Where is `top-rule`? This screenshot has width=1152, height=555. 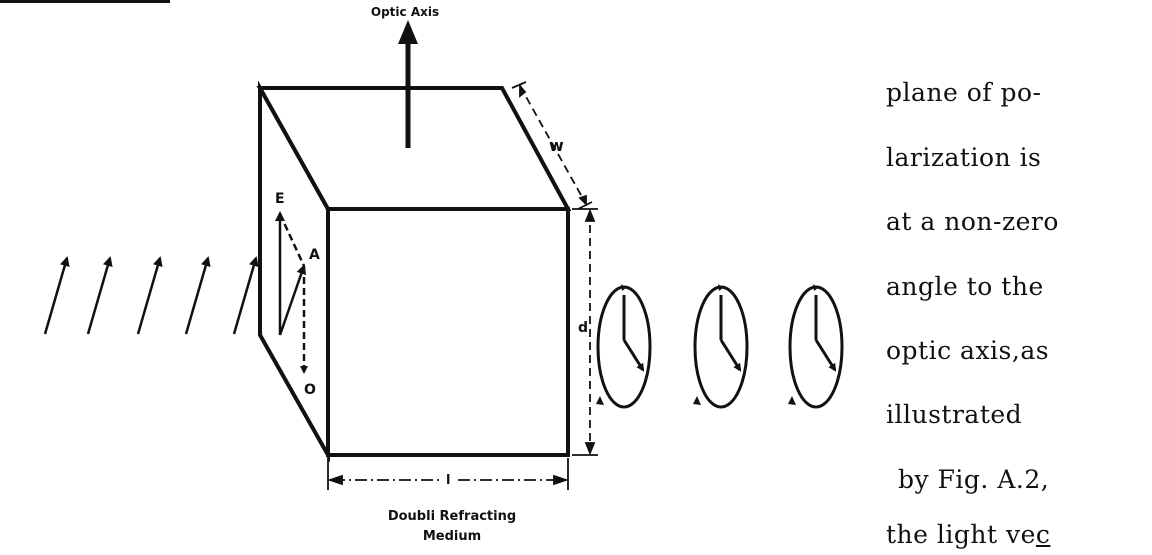
top-rule is located at coordinates (85, 1).